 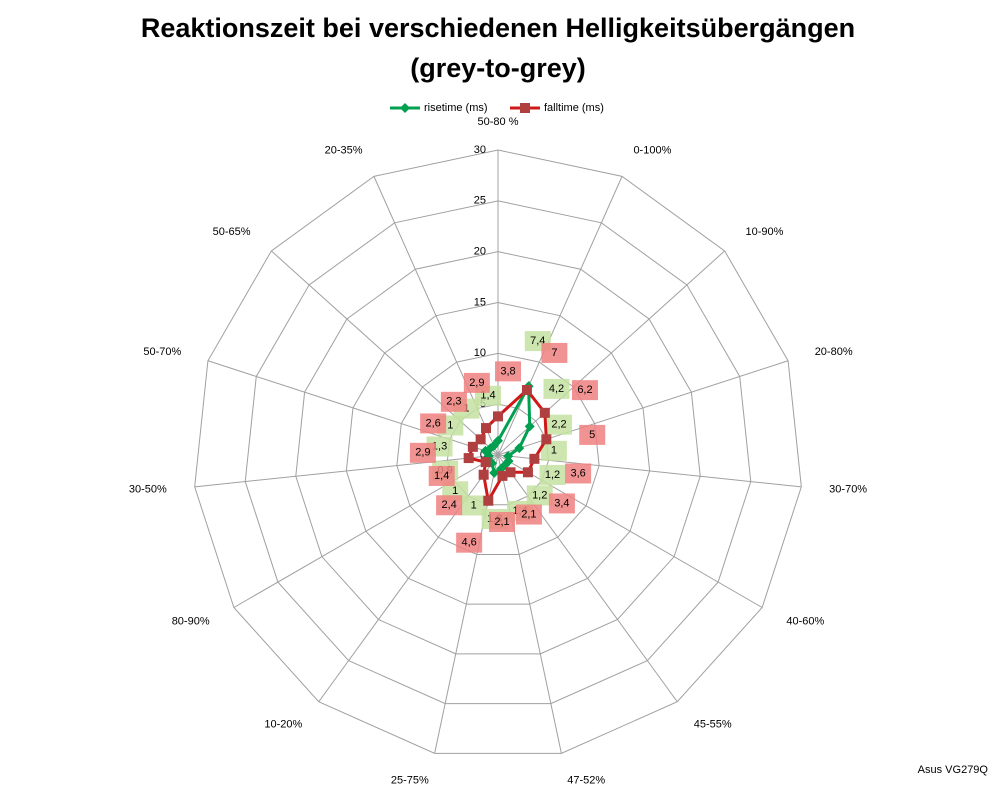 I want to click on data-label: 6,2, so click(x=584, y=390).